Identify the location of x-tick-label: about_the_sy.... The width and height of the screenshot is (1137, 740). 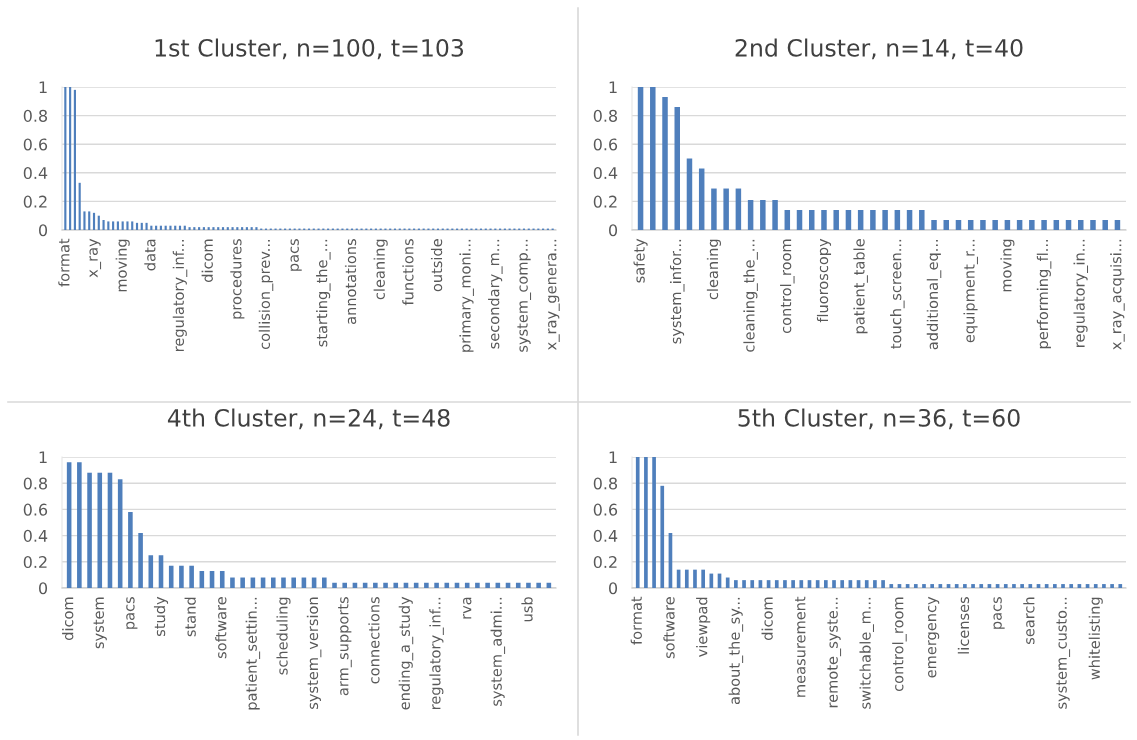
(736, 651).